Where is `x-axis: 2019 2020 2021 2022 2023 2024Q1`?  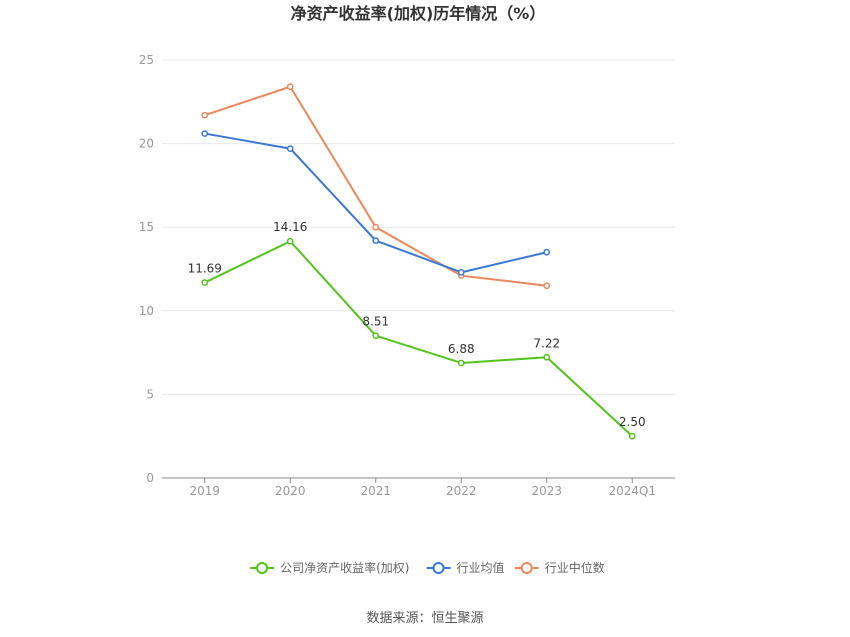 x-axis: 2019 2020 2021 2022 2023 2024Q1 is located at coordinates (418, 487).